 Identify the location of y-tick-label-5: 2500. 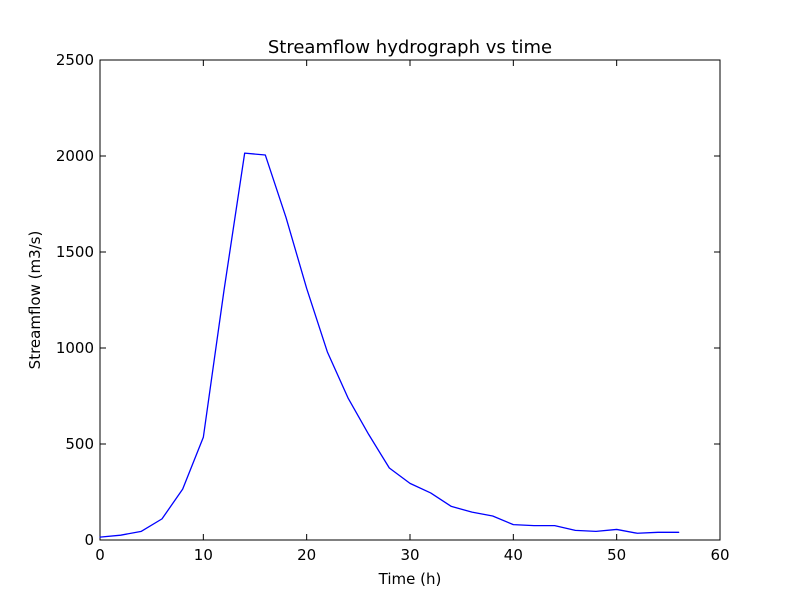
(75, 60).